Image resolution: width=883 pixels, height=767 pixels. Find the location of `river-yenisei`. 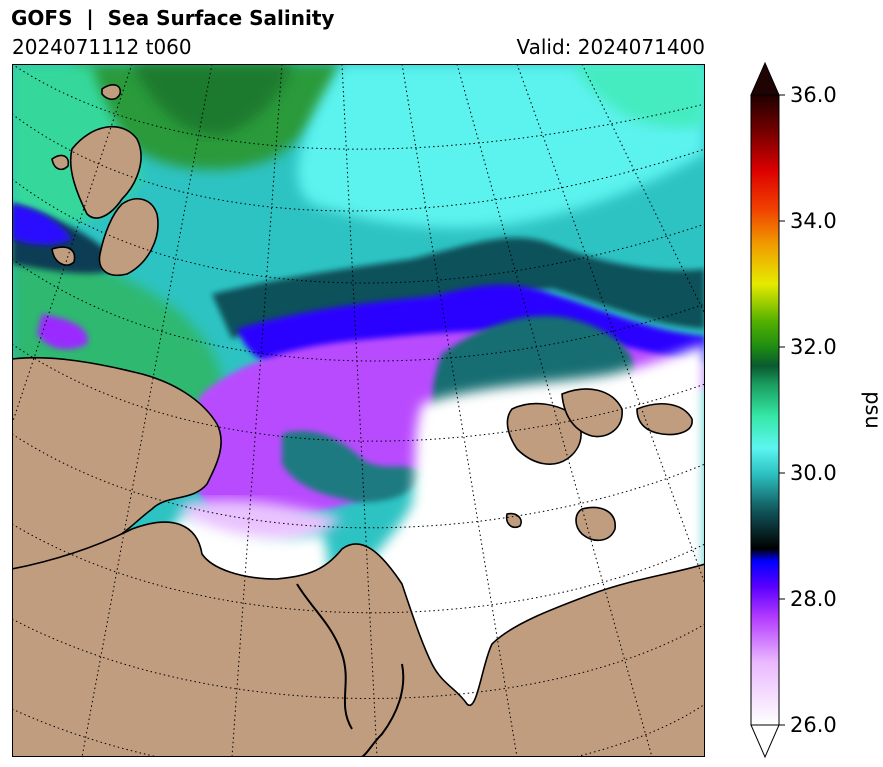

river-yenisei is located at coordinates (383, 710).